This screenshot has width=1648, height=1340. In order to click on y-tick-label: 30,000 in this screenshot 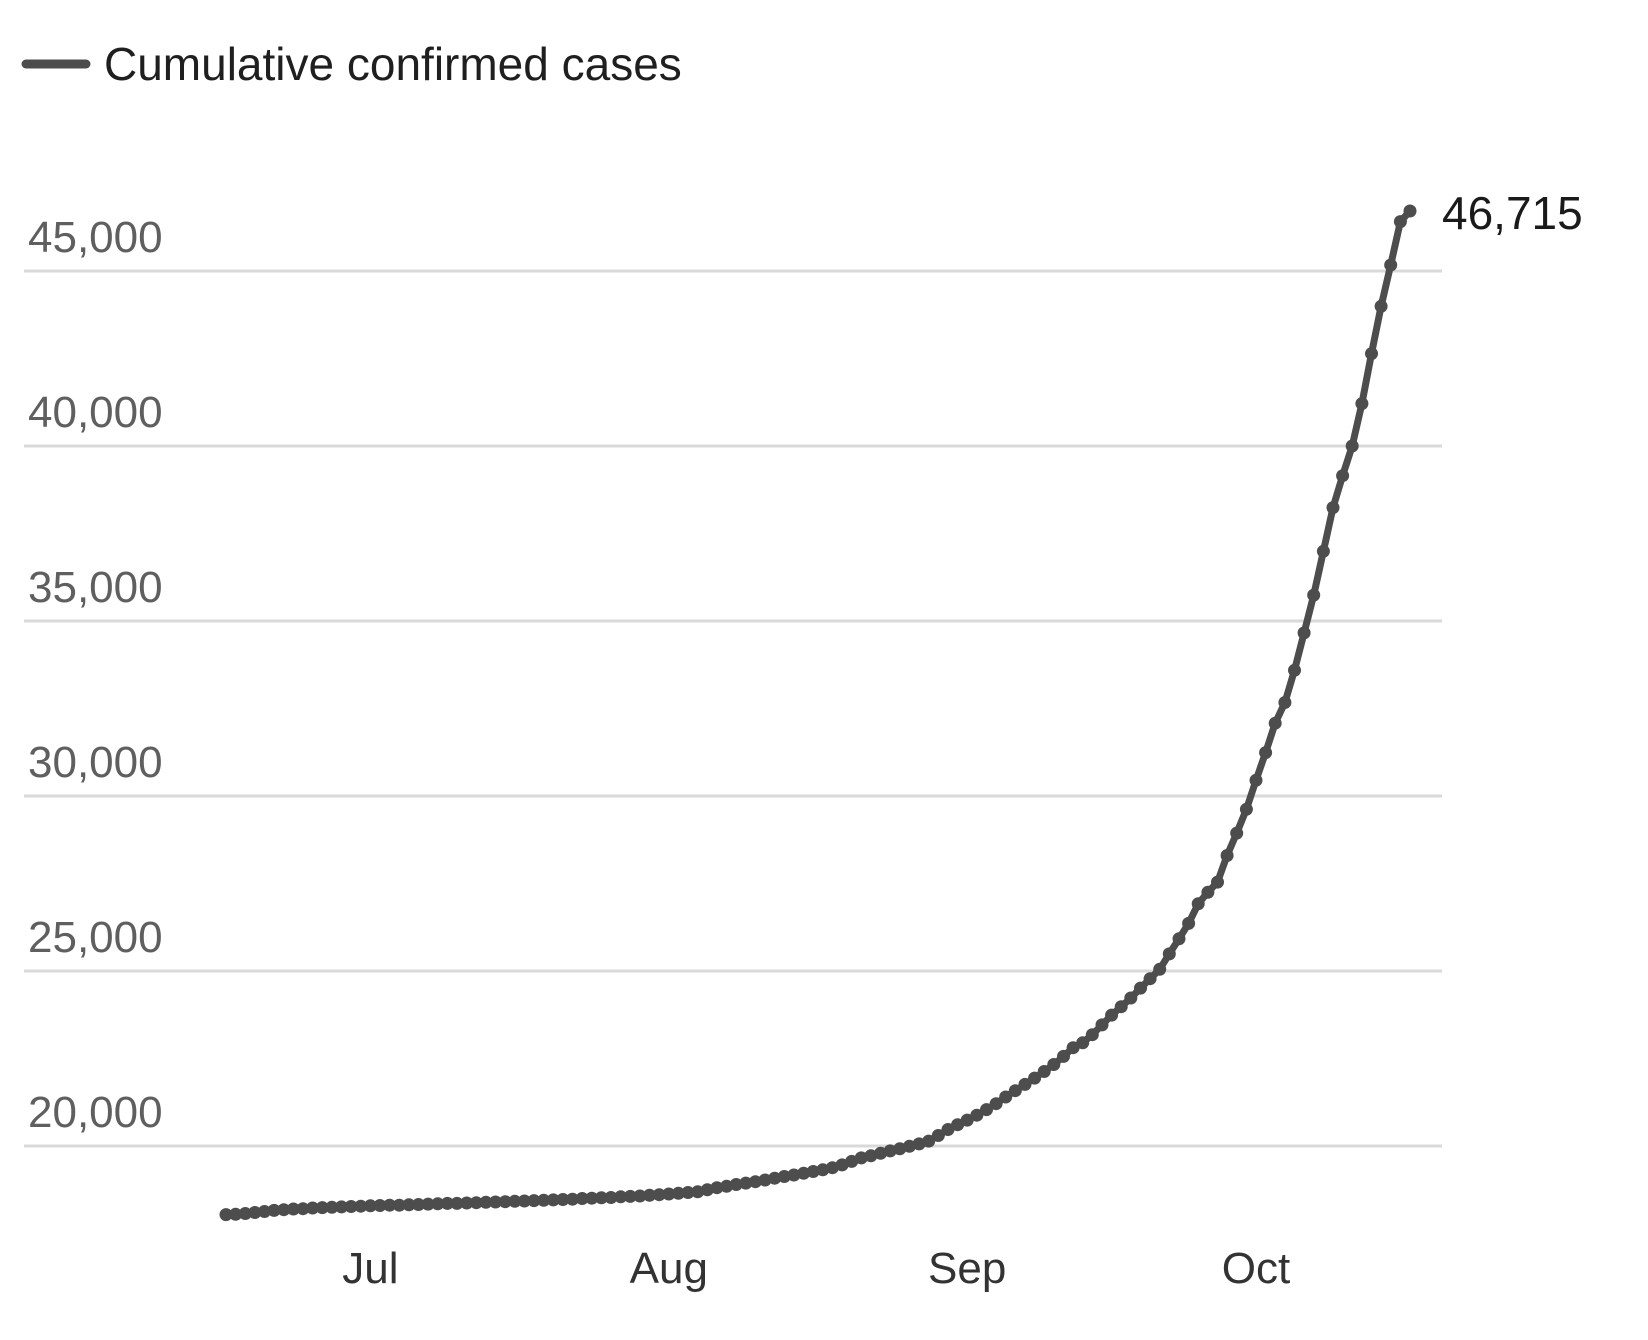, I will do `click(95, 762)`.